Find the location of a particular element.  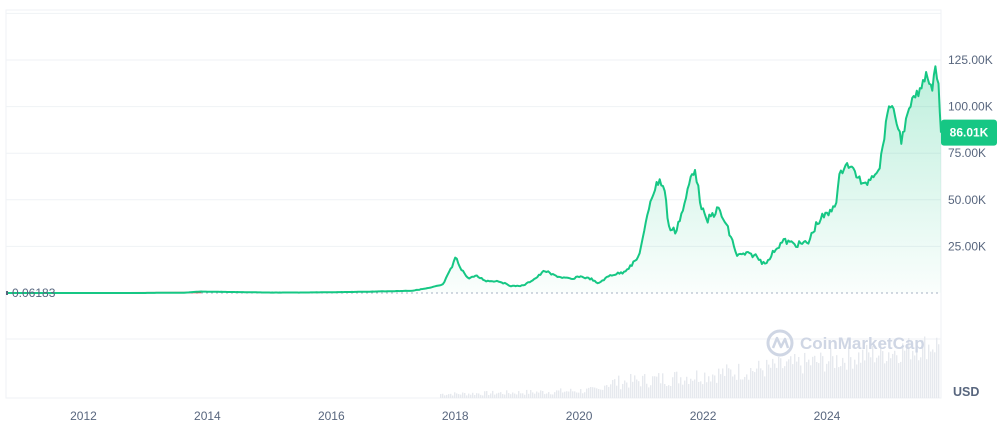

x-tick-label: 2020 is located at coordinates (579, 415).